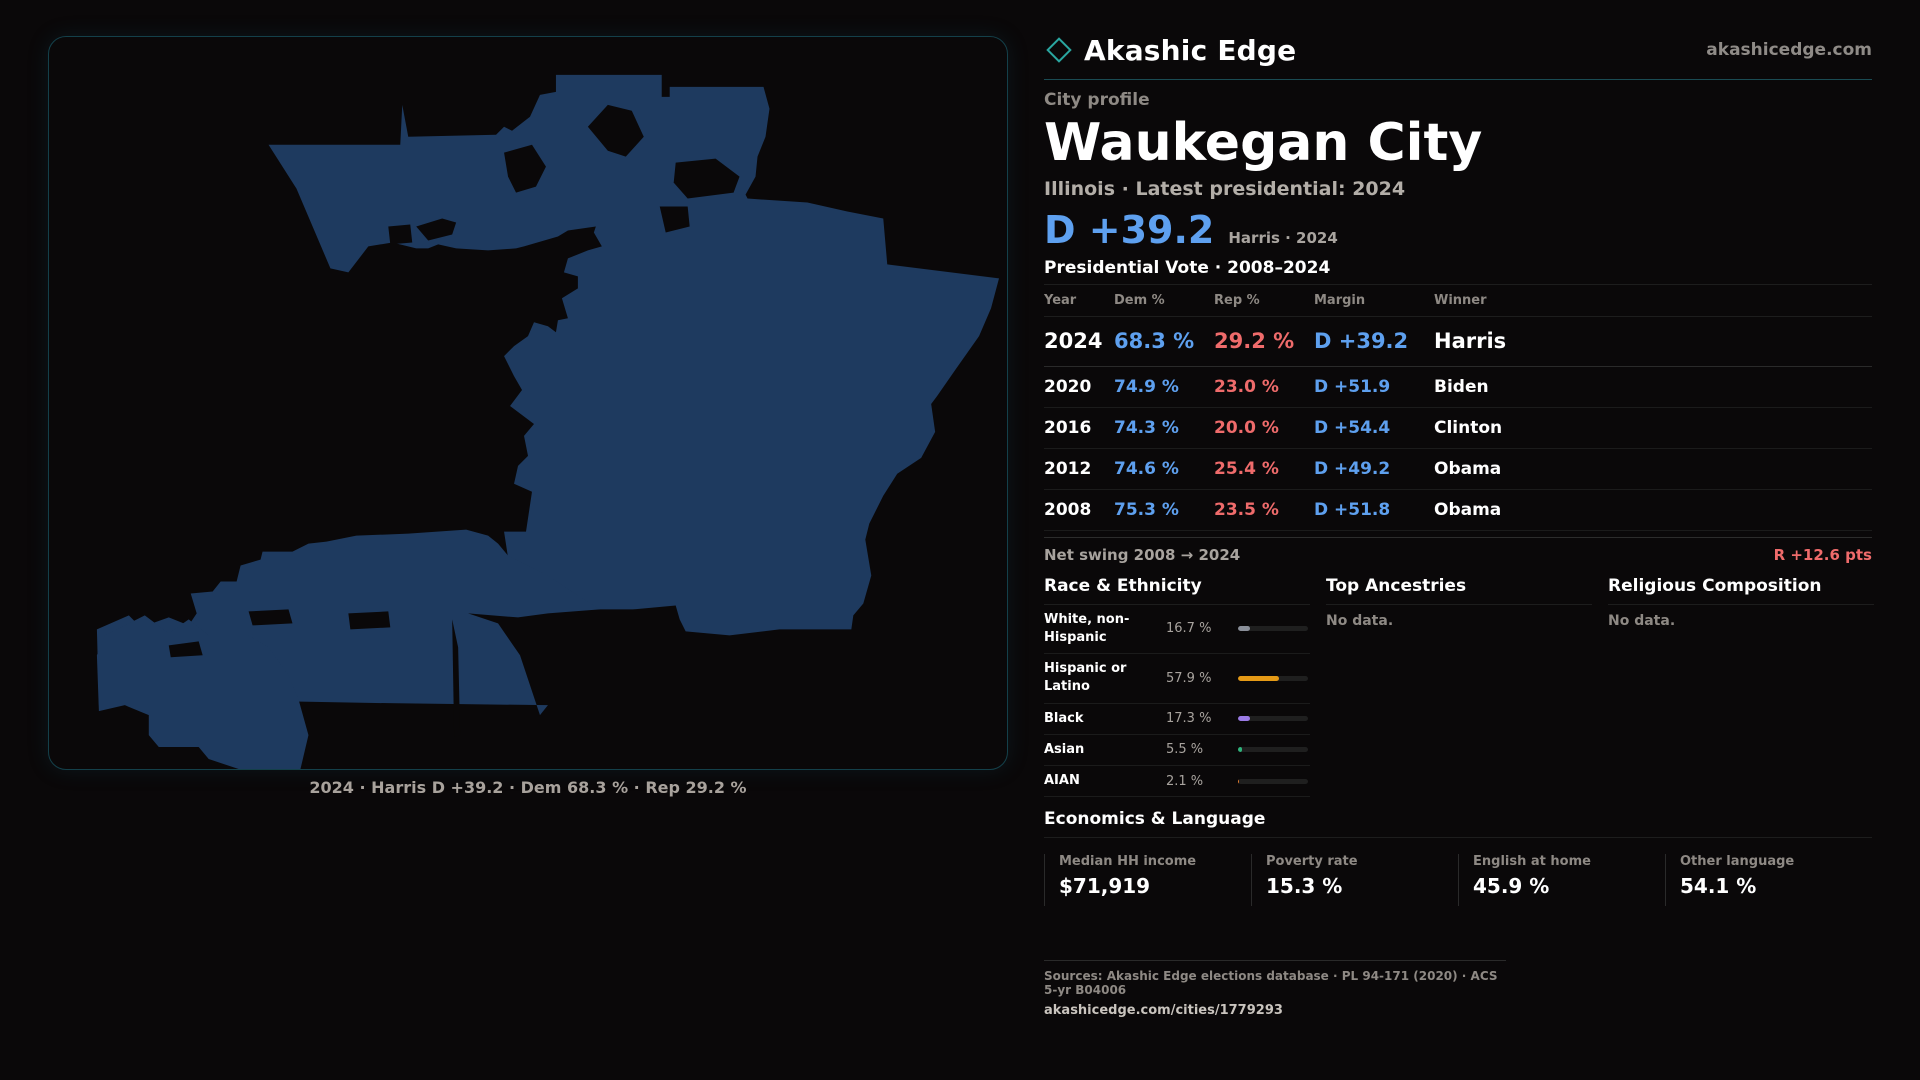  What do you see at coordinates (1354, 880) in the screenshot?
I see `stat-poverty-rate: Poverty rate 15.3 %` at bounding box center [1354, 880].